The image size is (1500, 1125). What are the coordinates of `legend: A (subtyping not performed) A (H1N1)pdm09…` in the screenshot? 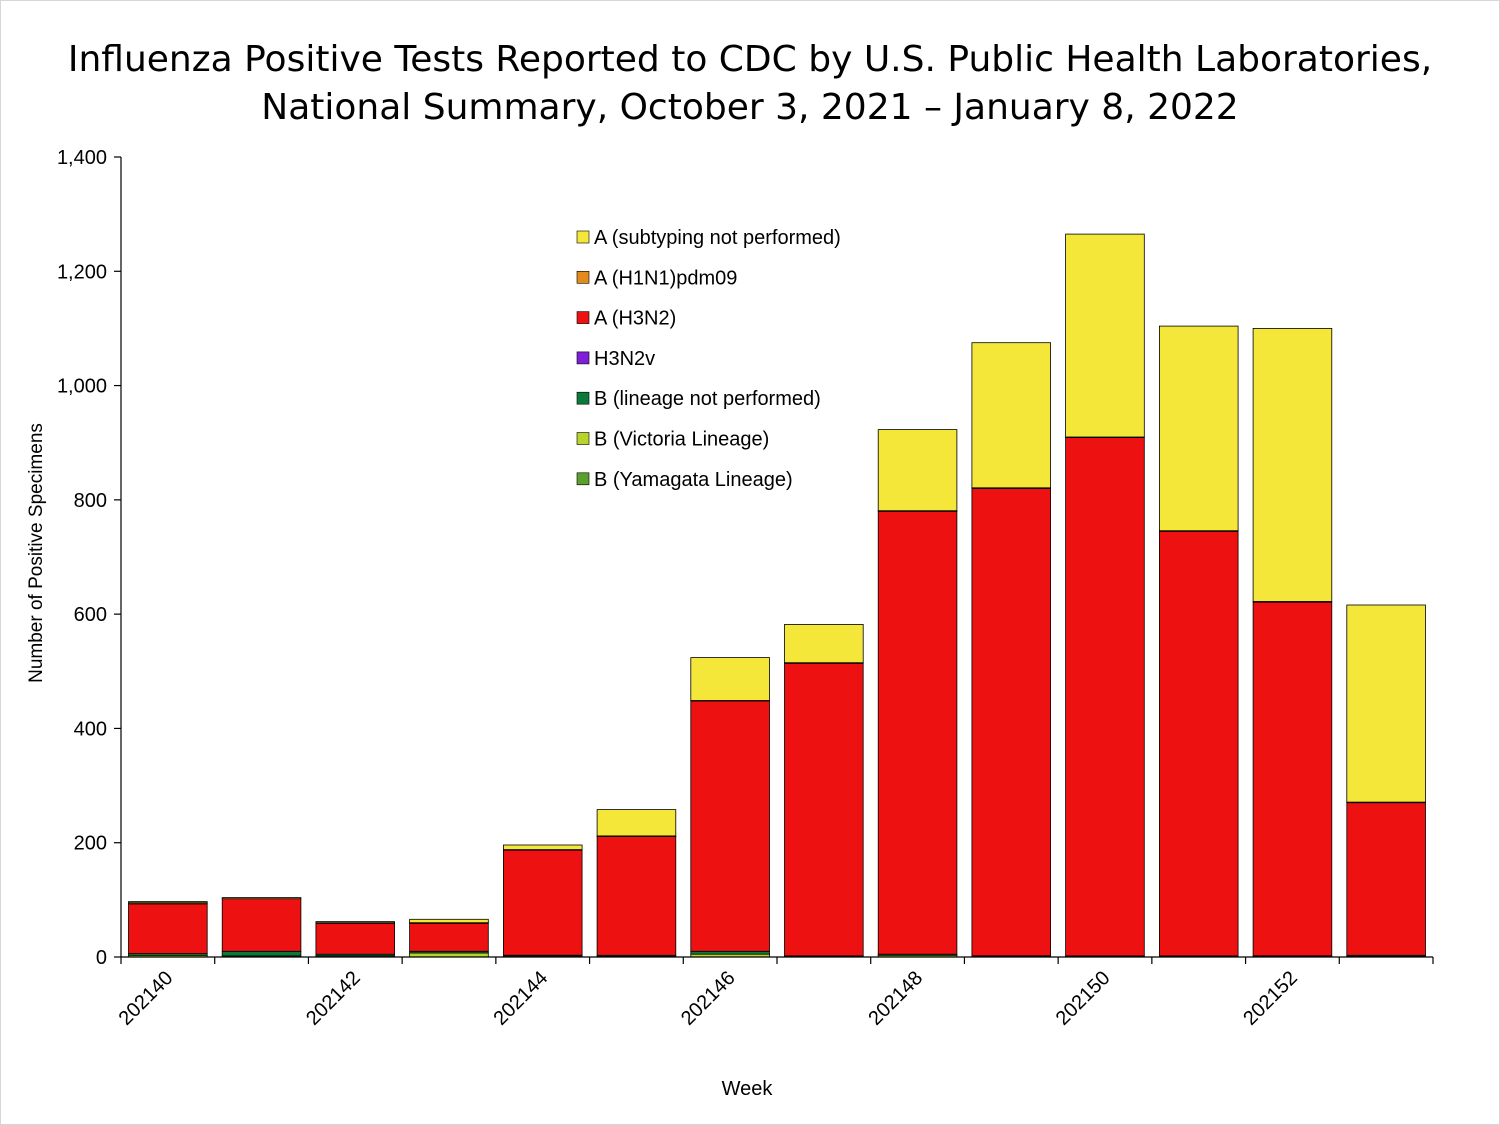 It's located at (708, 359).